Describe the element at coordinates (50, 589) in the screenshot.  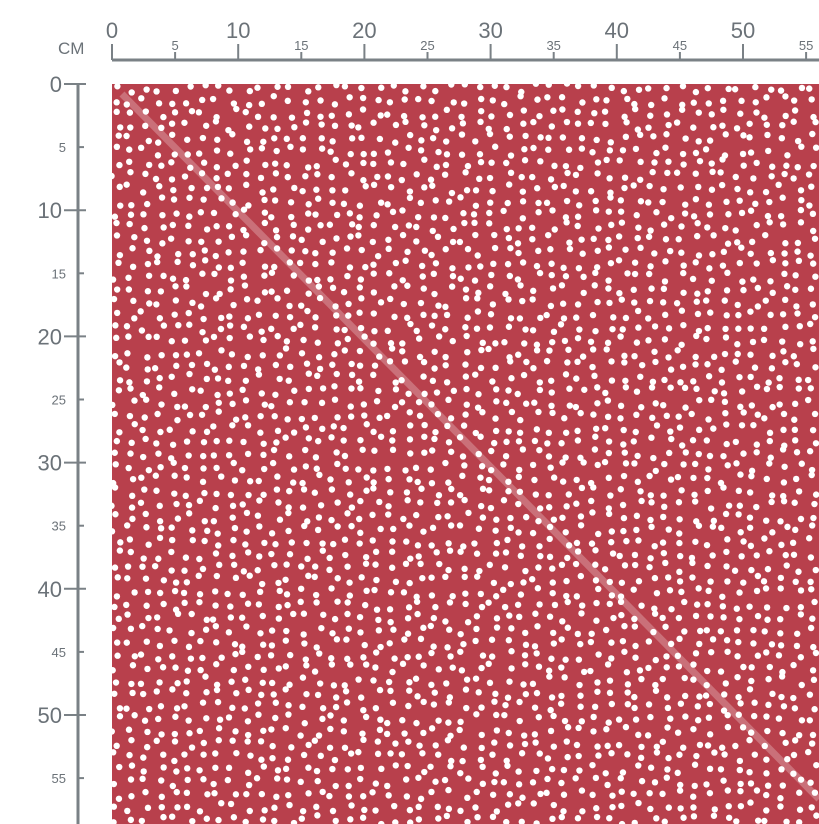
I see `left-major-label: 40` at that location.